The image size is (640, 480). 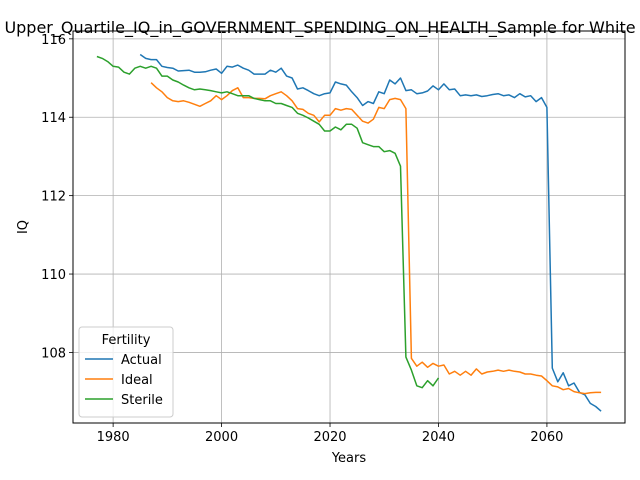 What do you see at coordinates (113, 437) in the screenshot?
I see `x-tick-label: 1980` at bounding box center [113, 437].